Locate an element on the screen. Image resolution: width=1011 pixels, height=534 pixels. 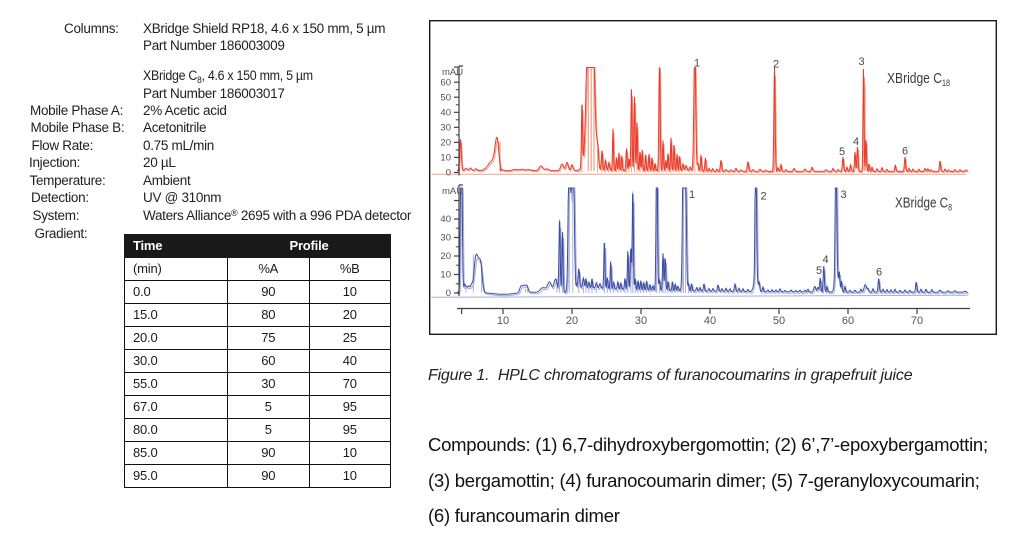
svg-text: 70 is located at coordinates (917, 321).